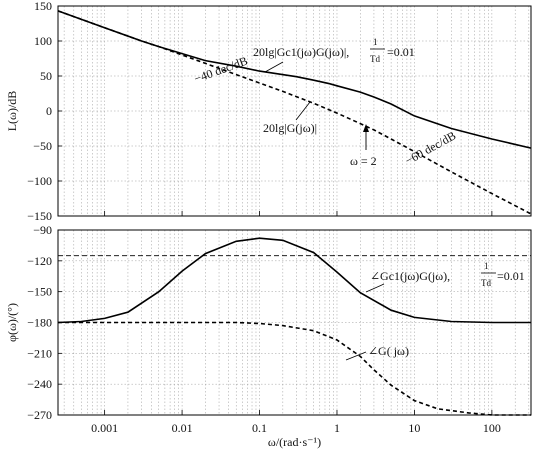 This screenshot has height=453, width=533. I want to click on ph-y-tick-label: −180, so click(39, 323).